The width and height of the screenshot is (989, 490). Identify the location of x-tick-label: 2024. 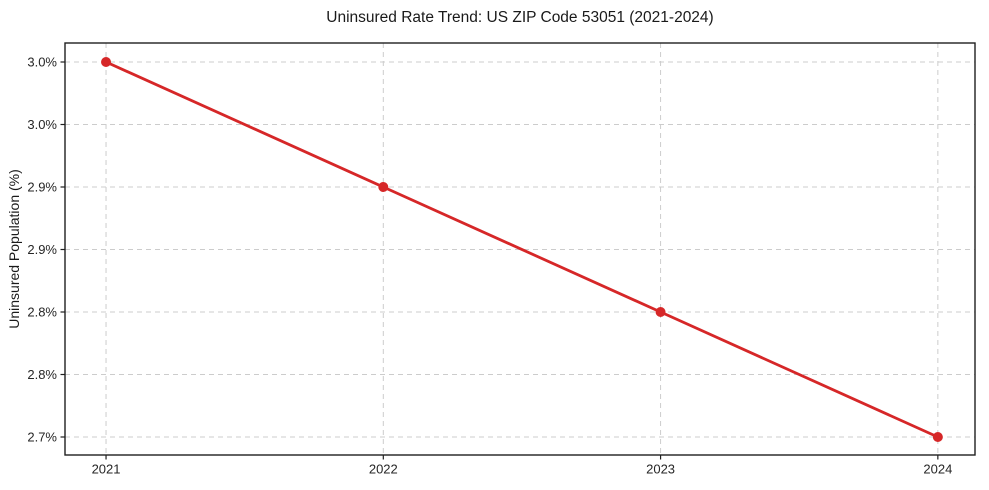
(937, 469).